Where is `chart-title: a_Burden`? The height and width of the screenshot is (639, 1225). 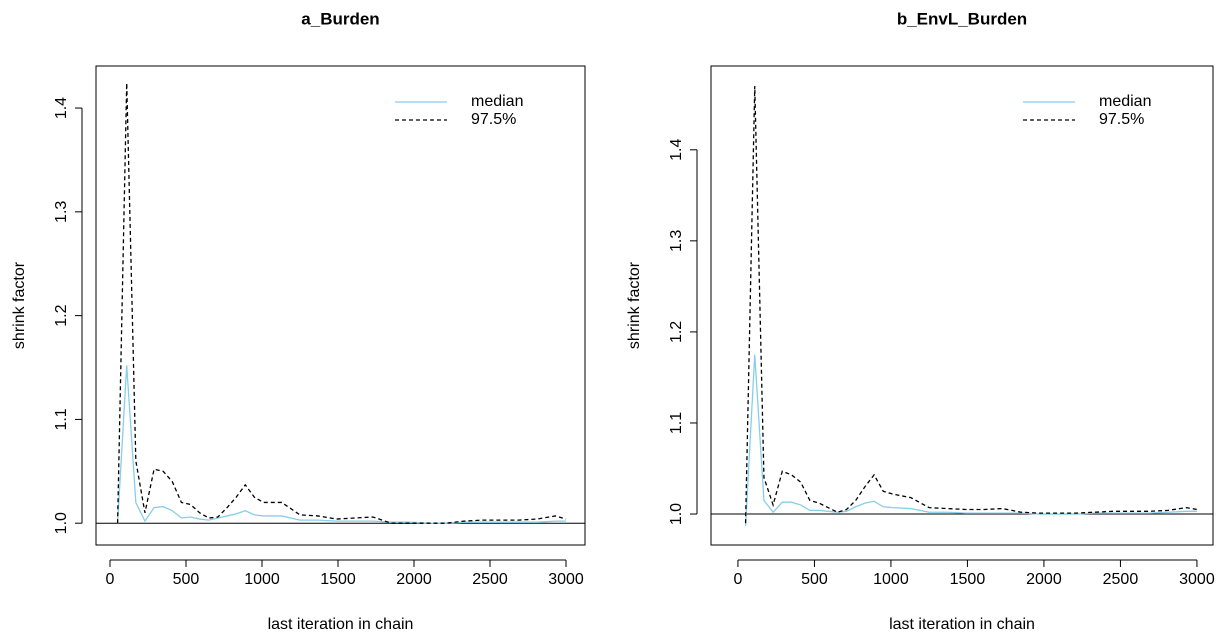
chart-title: a_Burden is located at coordinates (340, 18).